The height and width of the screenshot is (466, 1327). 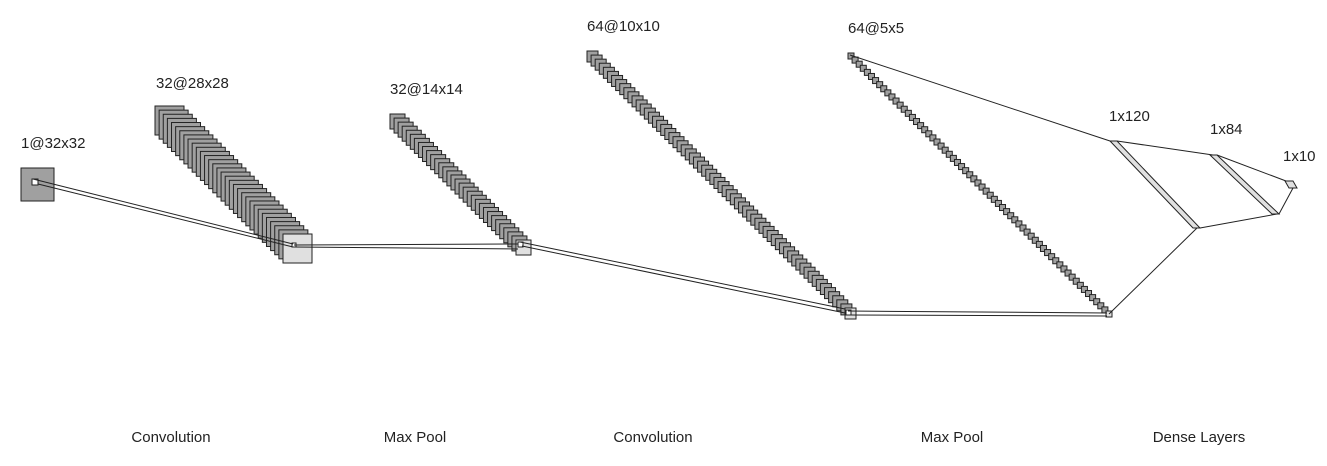 I want to click on layer-label-pool1: 32@14x14, so click(x=426, y=89).